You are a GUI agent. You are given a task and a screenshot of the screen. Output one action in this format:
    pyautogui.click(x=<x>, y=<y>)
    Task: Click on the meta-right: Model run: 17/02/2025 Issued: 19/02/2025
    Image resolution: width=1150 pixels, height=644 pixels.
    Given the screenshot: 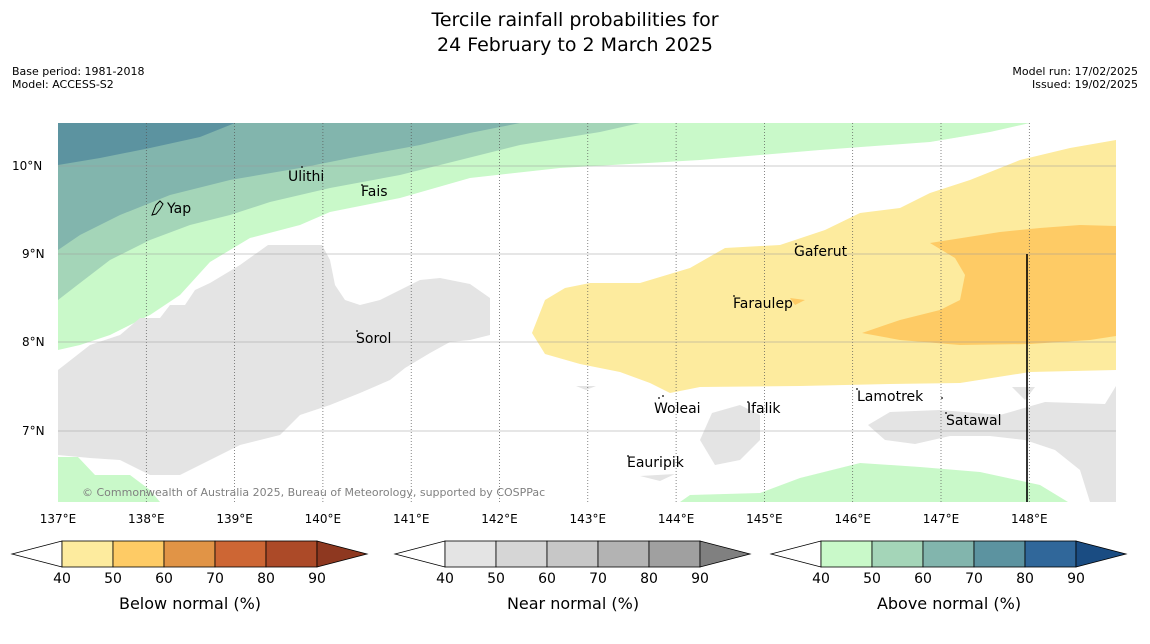 What is the action you would take?
    pyautogui.click(x=1075, y=78)
    